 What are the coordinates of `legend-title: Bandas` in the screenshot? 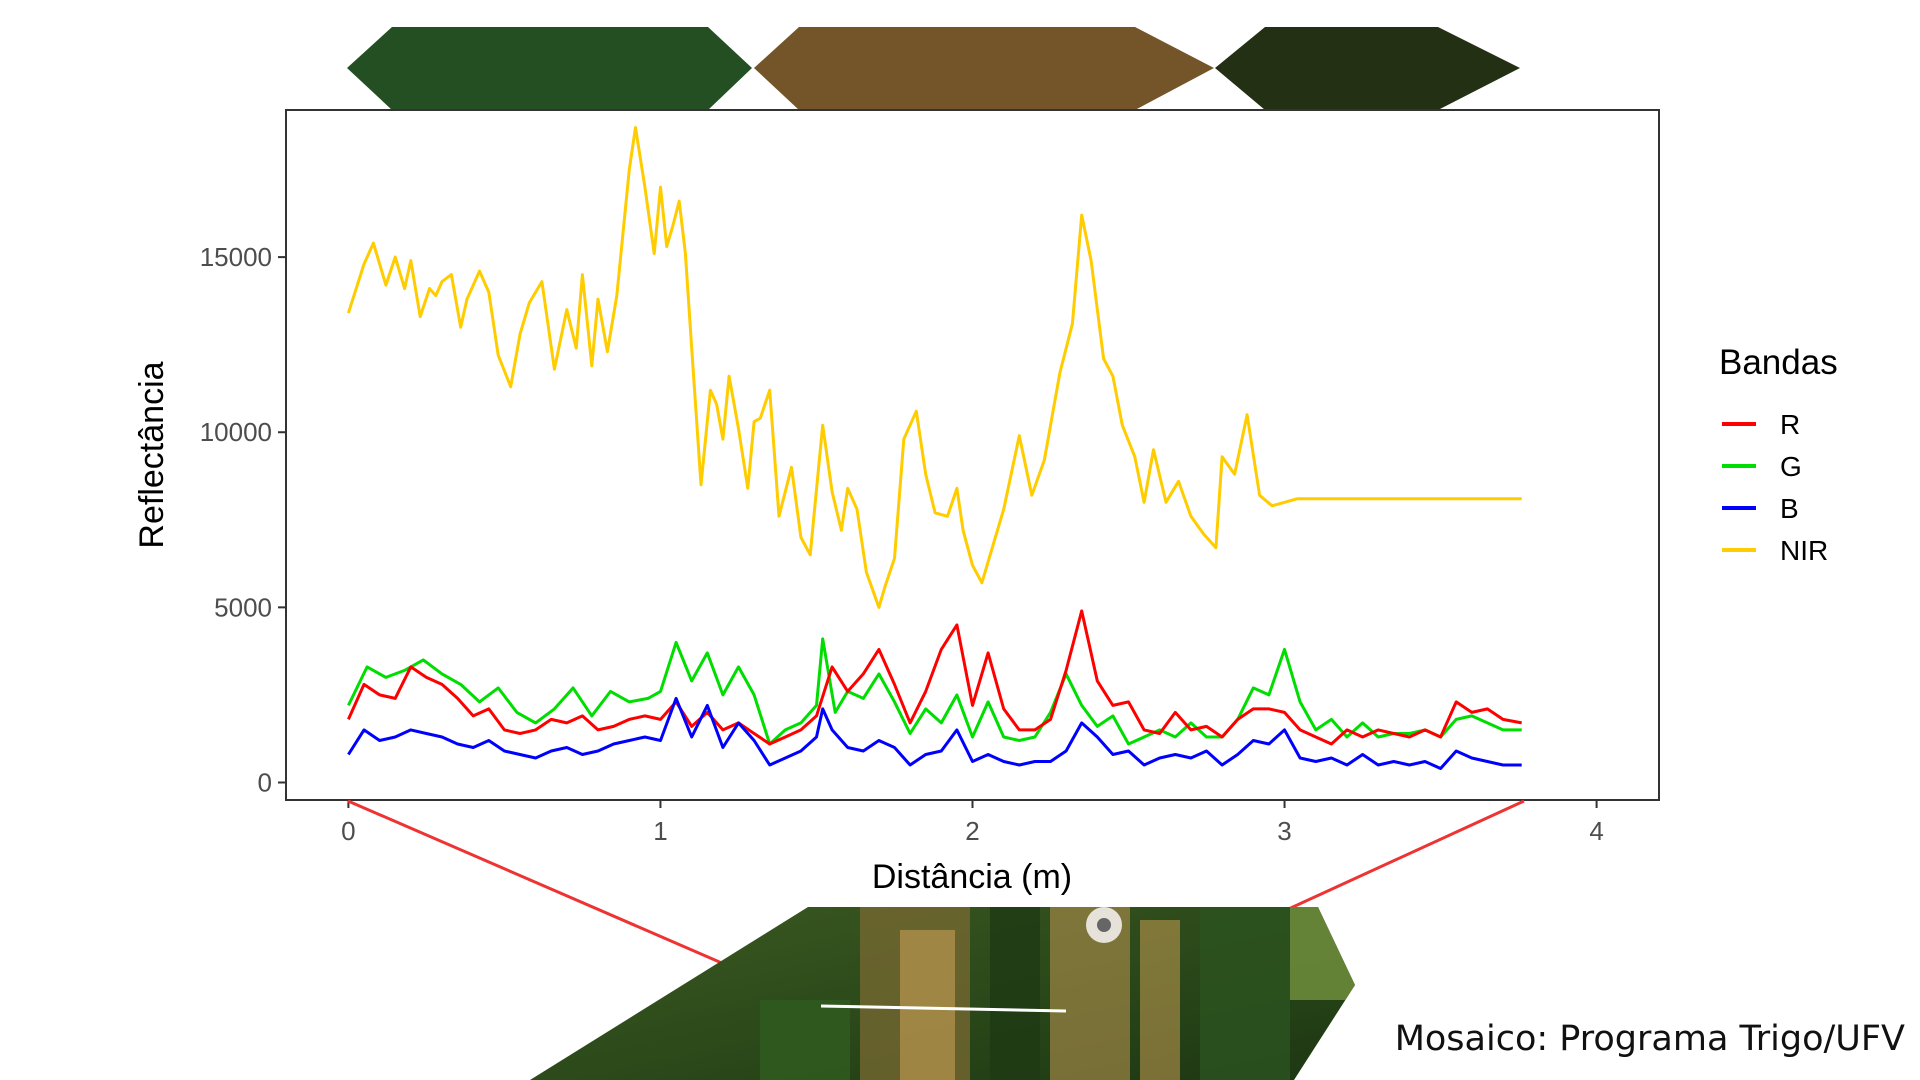 It's located at (1778, 362).